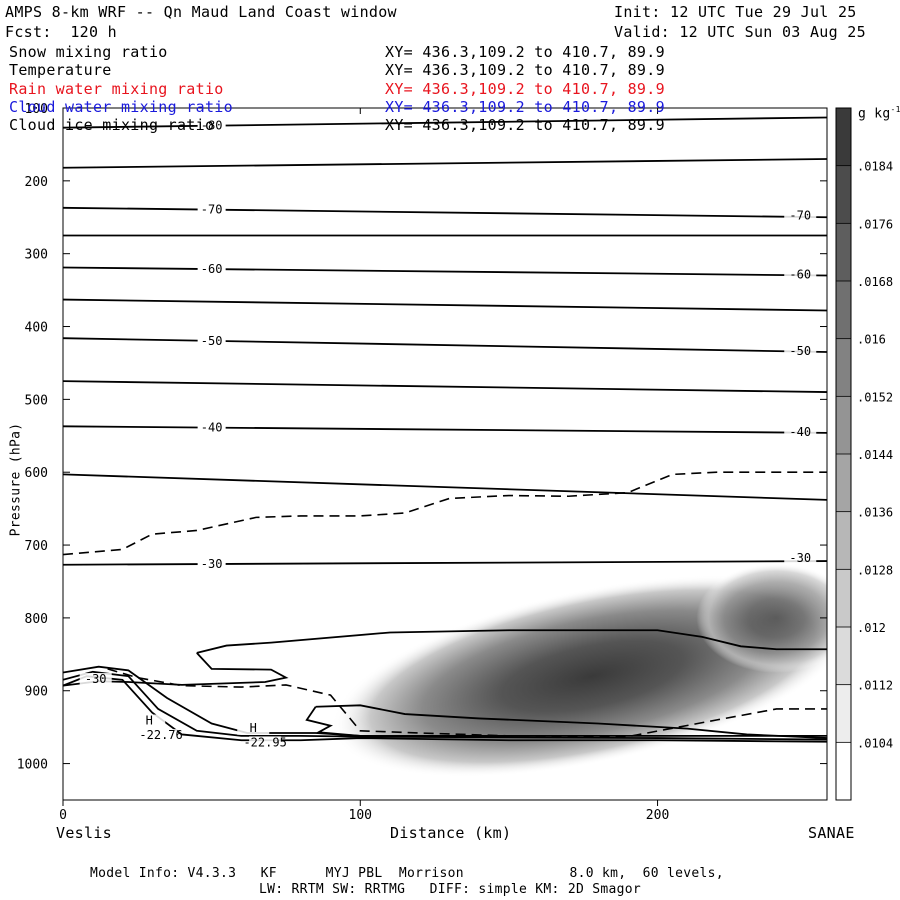 The image size is (900, 900). I want to click on snow-shading, so click(579, 670).